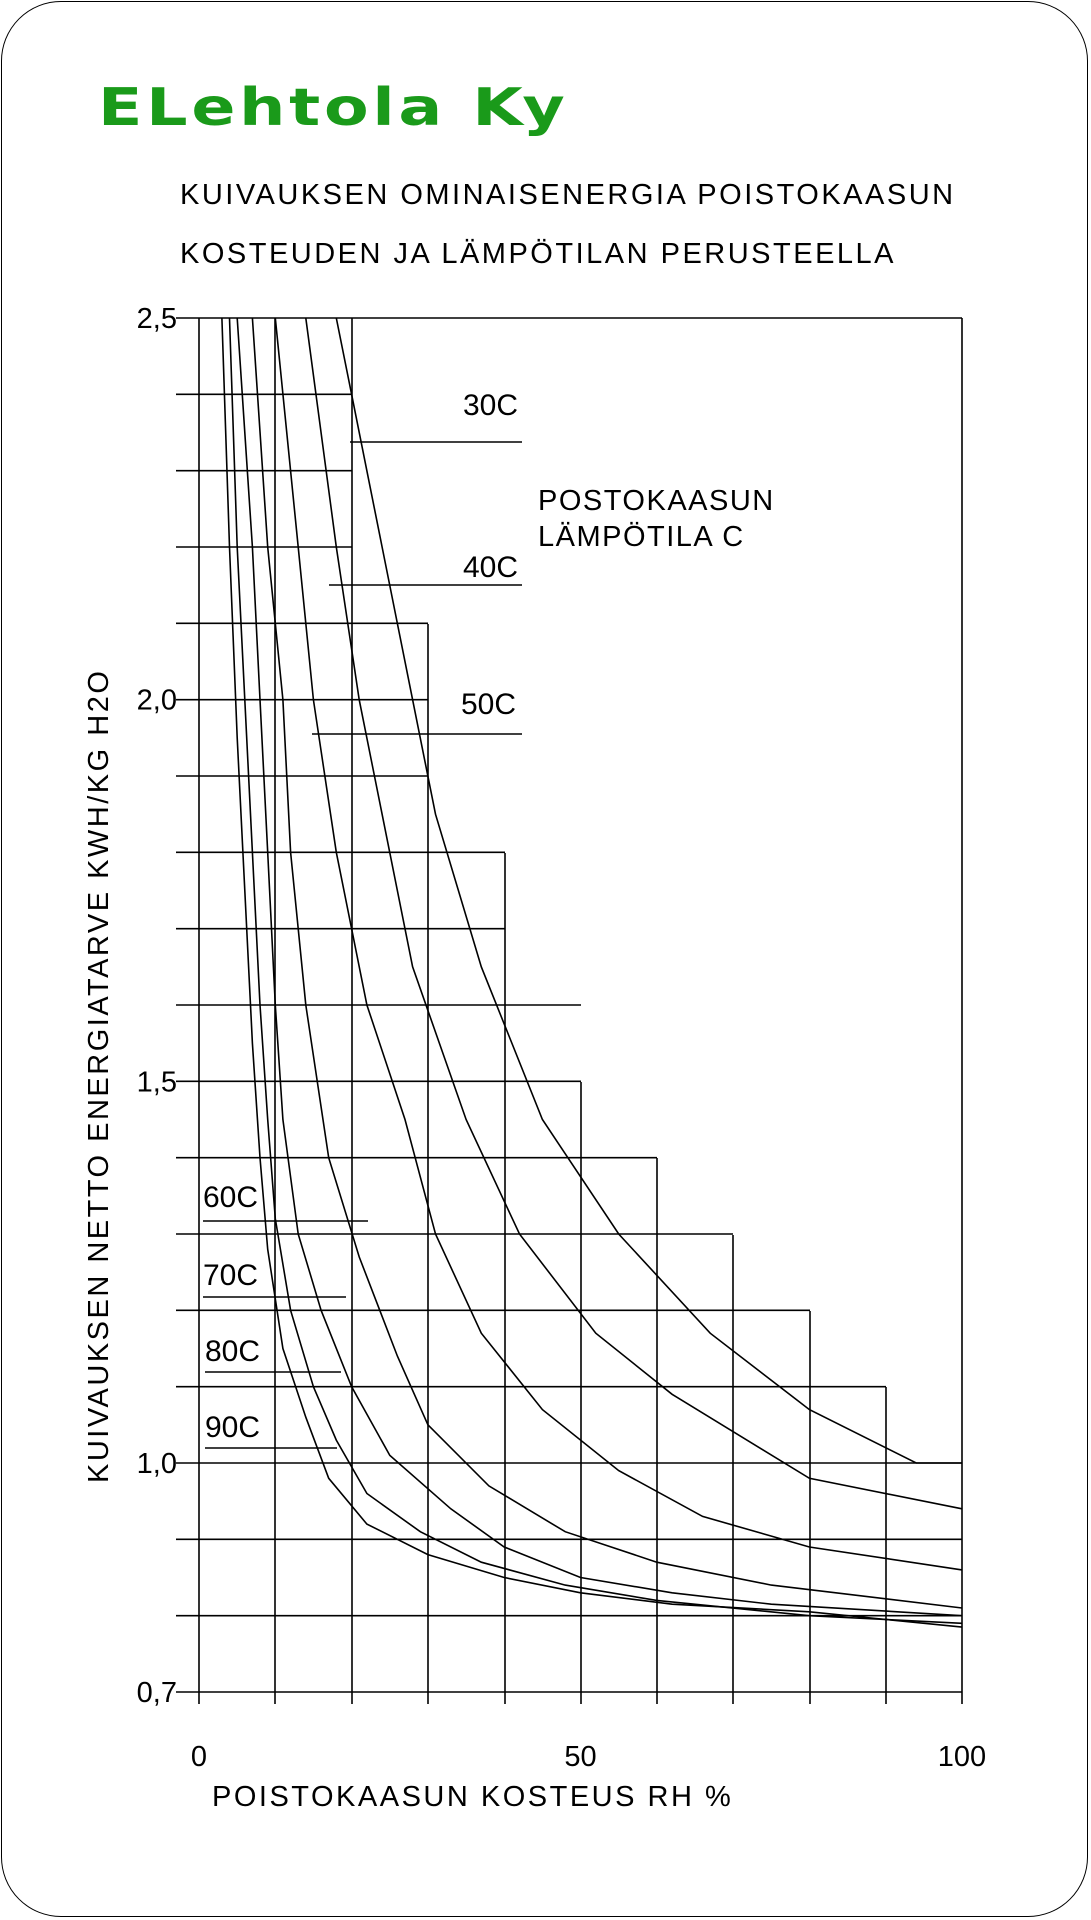  I want to click on curve-label-60c: 60C, so click(230, 1197).